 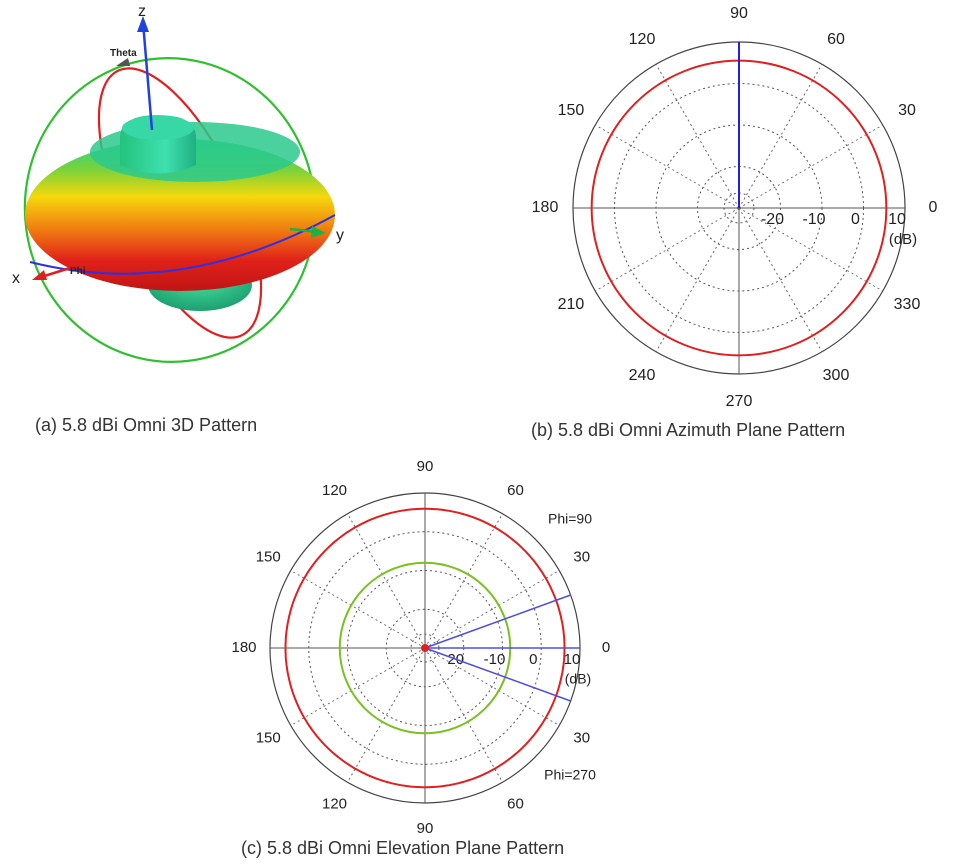 I want to click on main-lobe-body, so click(x=180, y=215).